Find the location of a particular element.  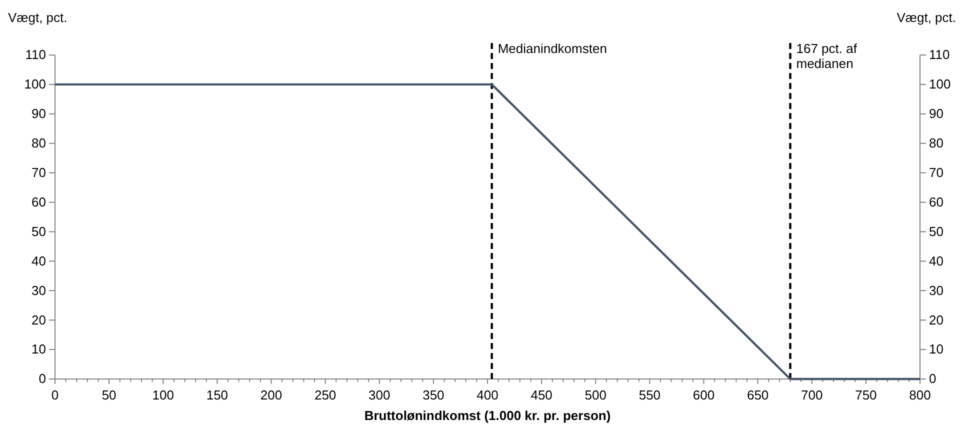

y2-tick-label: 110 is located at coordinates (939, 54).